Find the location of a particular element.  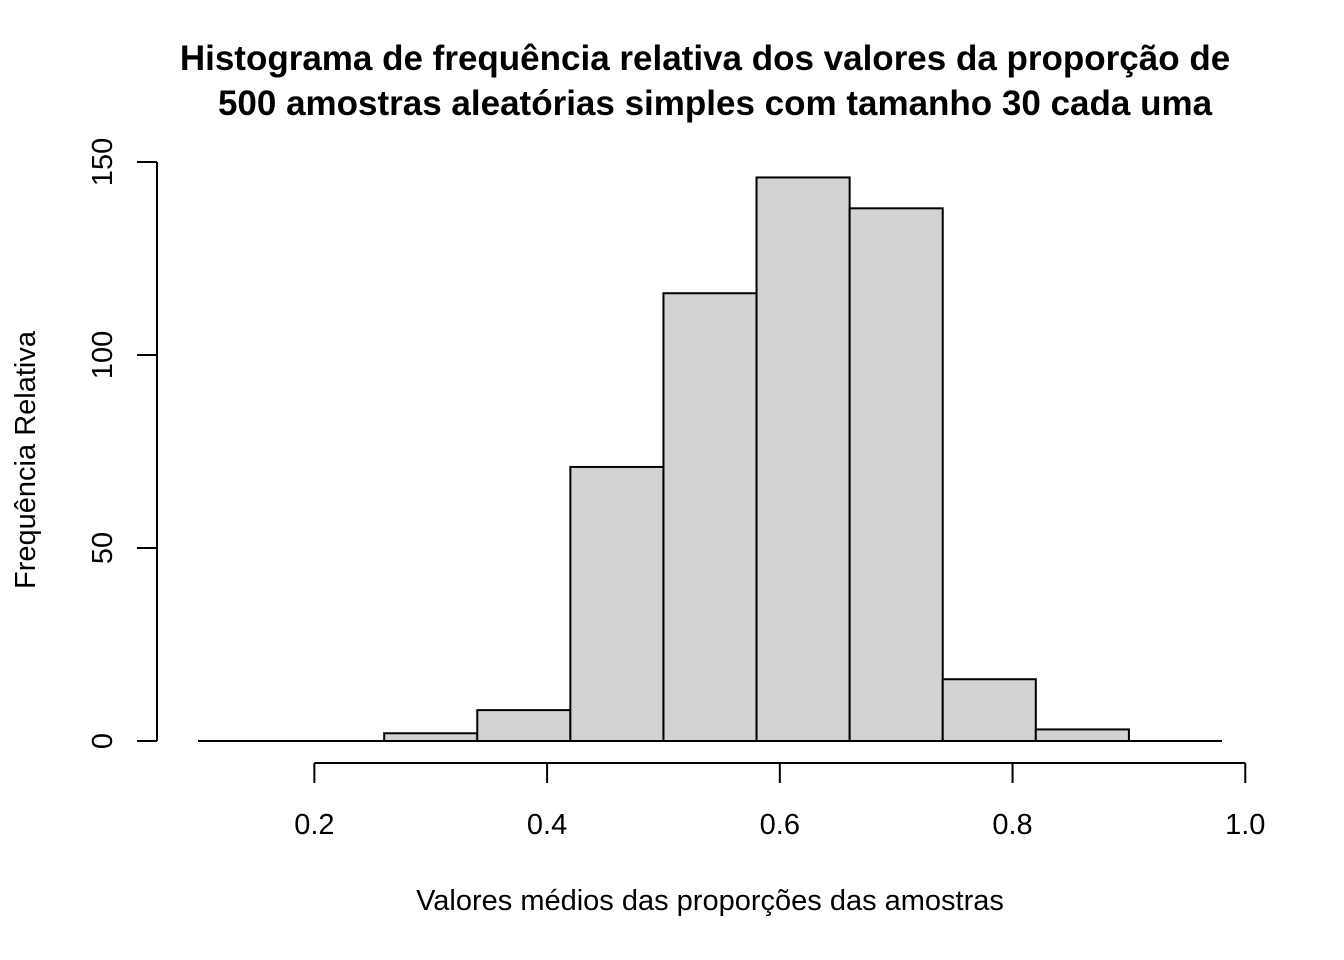

x-tick-label: 0.8 is located at coordinates (1012, 825).